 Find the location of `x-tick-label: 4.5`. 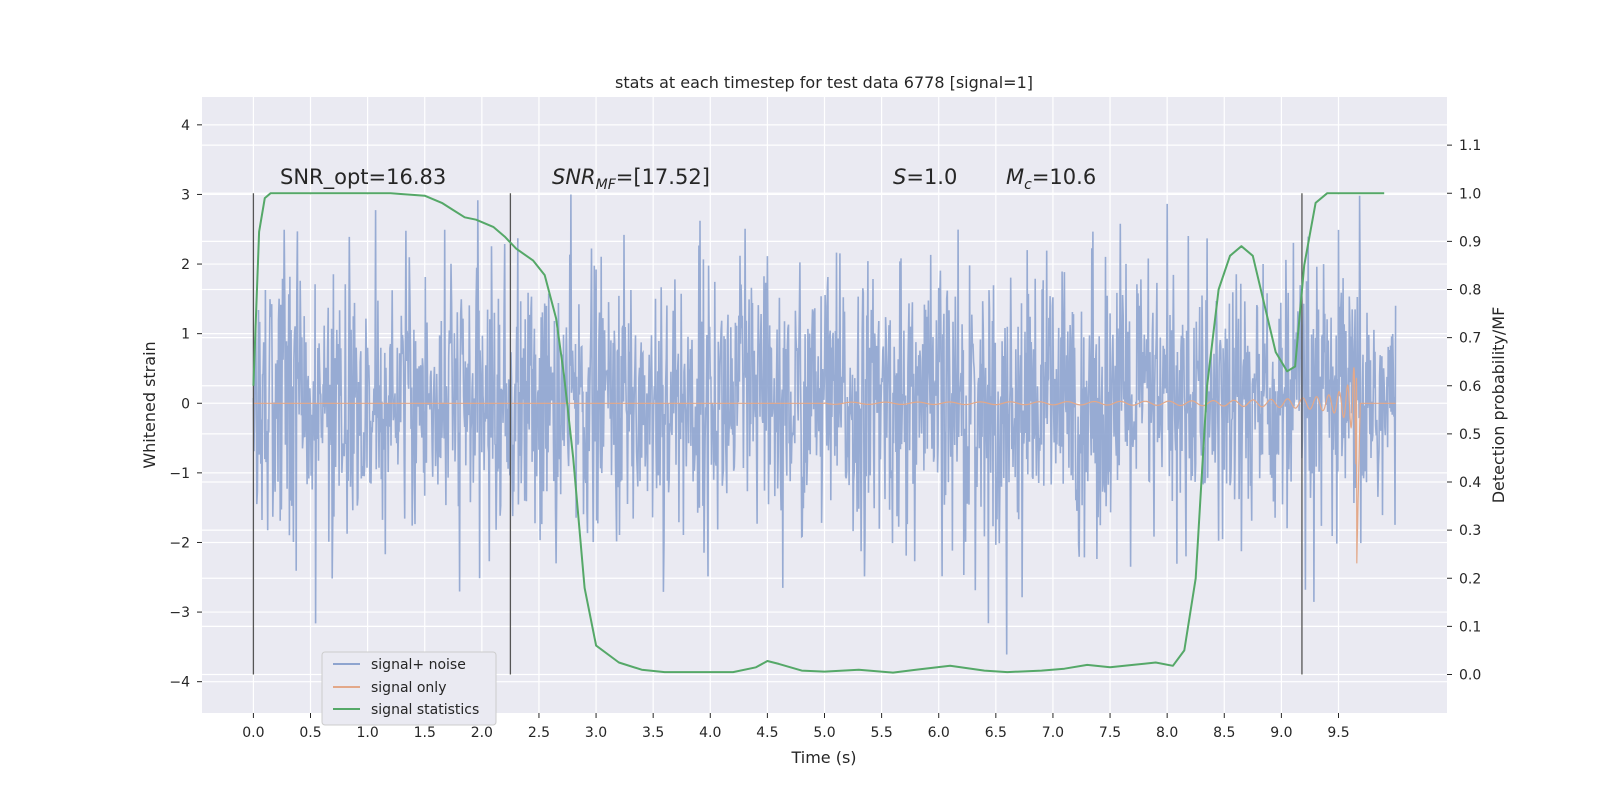

x-tick-label: 4.5 is located at coordinates (767, 733).